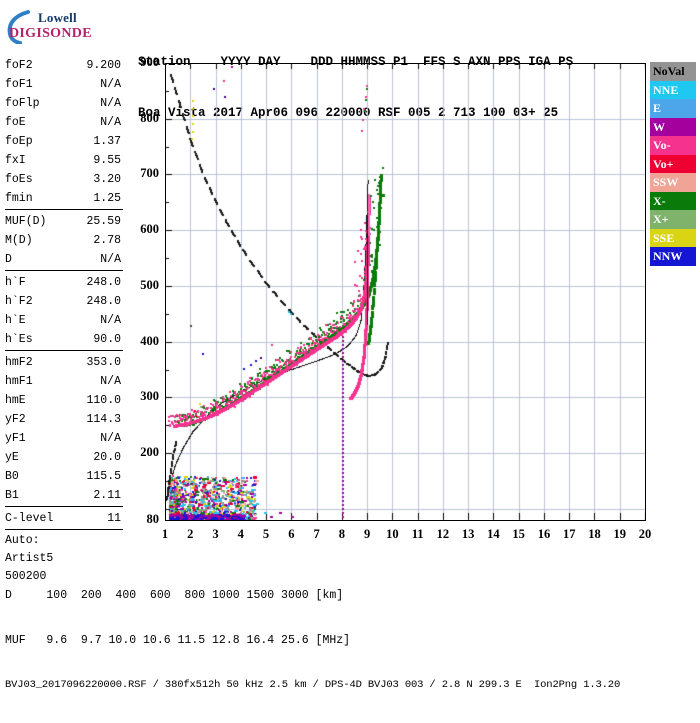  Describe the element at coordinates (64, 259) in the screenshot. I see `parameter-row: D N/A` at that location.